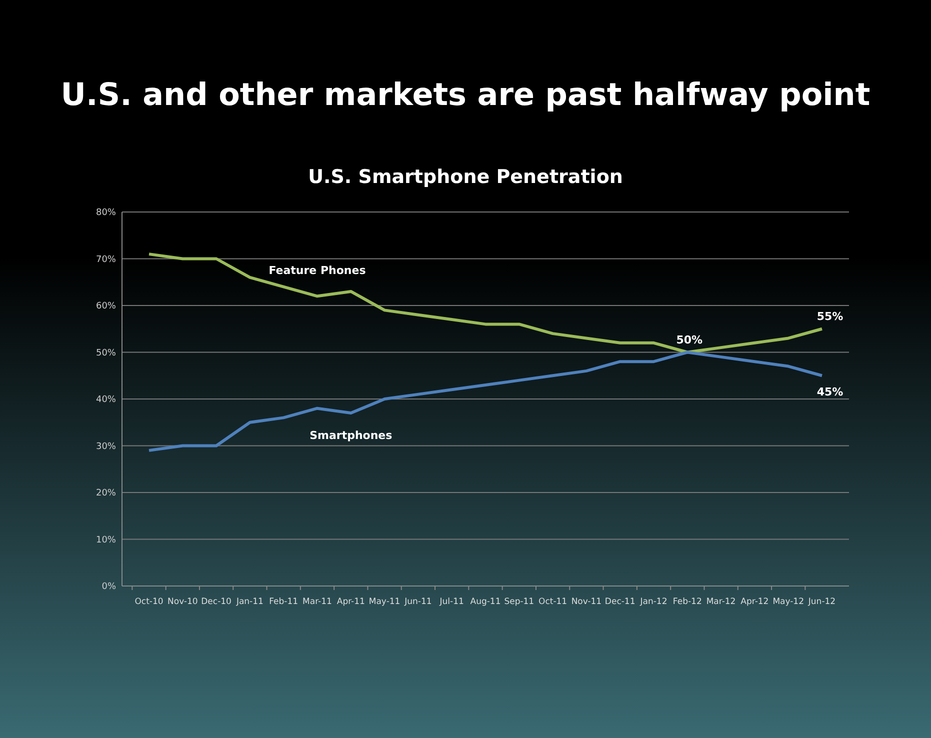 This screenshot has height=738, width=931. What do you see at coordinates (351, 435) in the screenshot?
I see `series-label: Smartphones` at bounding box center [351, 435].